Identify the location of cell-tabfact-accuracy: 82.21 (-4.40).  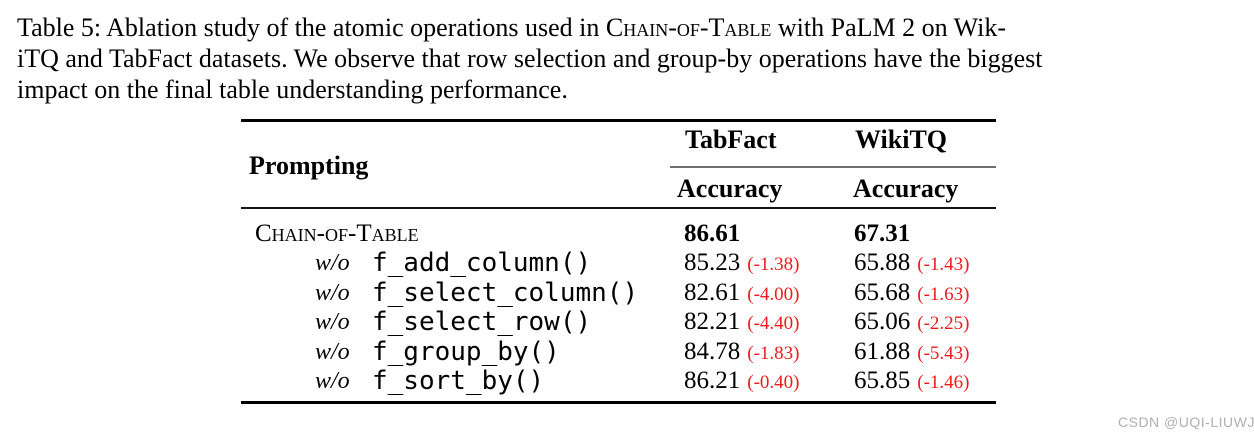
(741, 323).